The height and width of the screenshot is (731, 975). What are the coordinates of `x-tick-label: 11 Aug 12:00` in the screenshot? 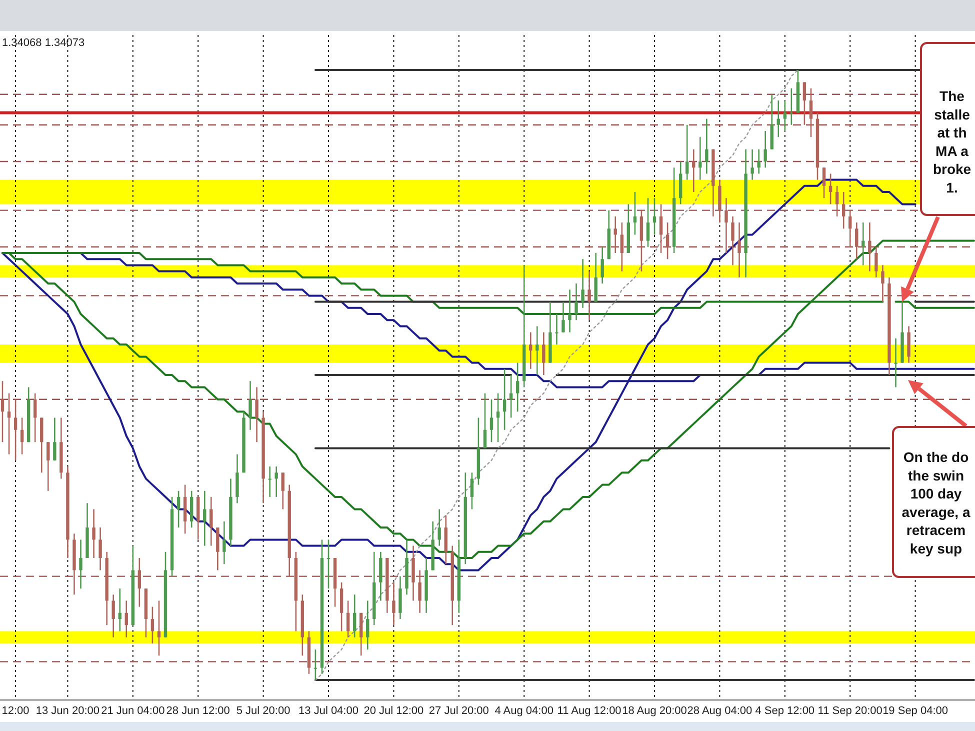 It's located at (589, 711).